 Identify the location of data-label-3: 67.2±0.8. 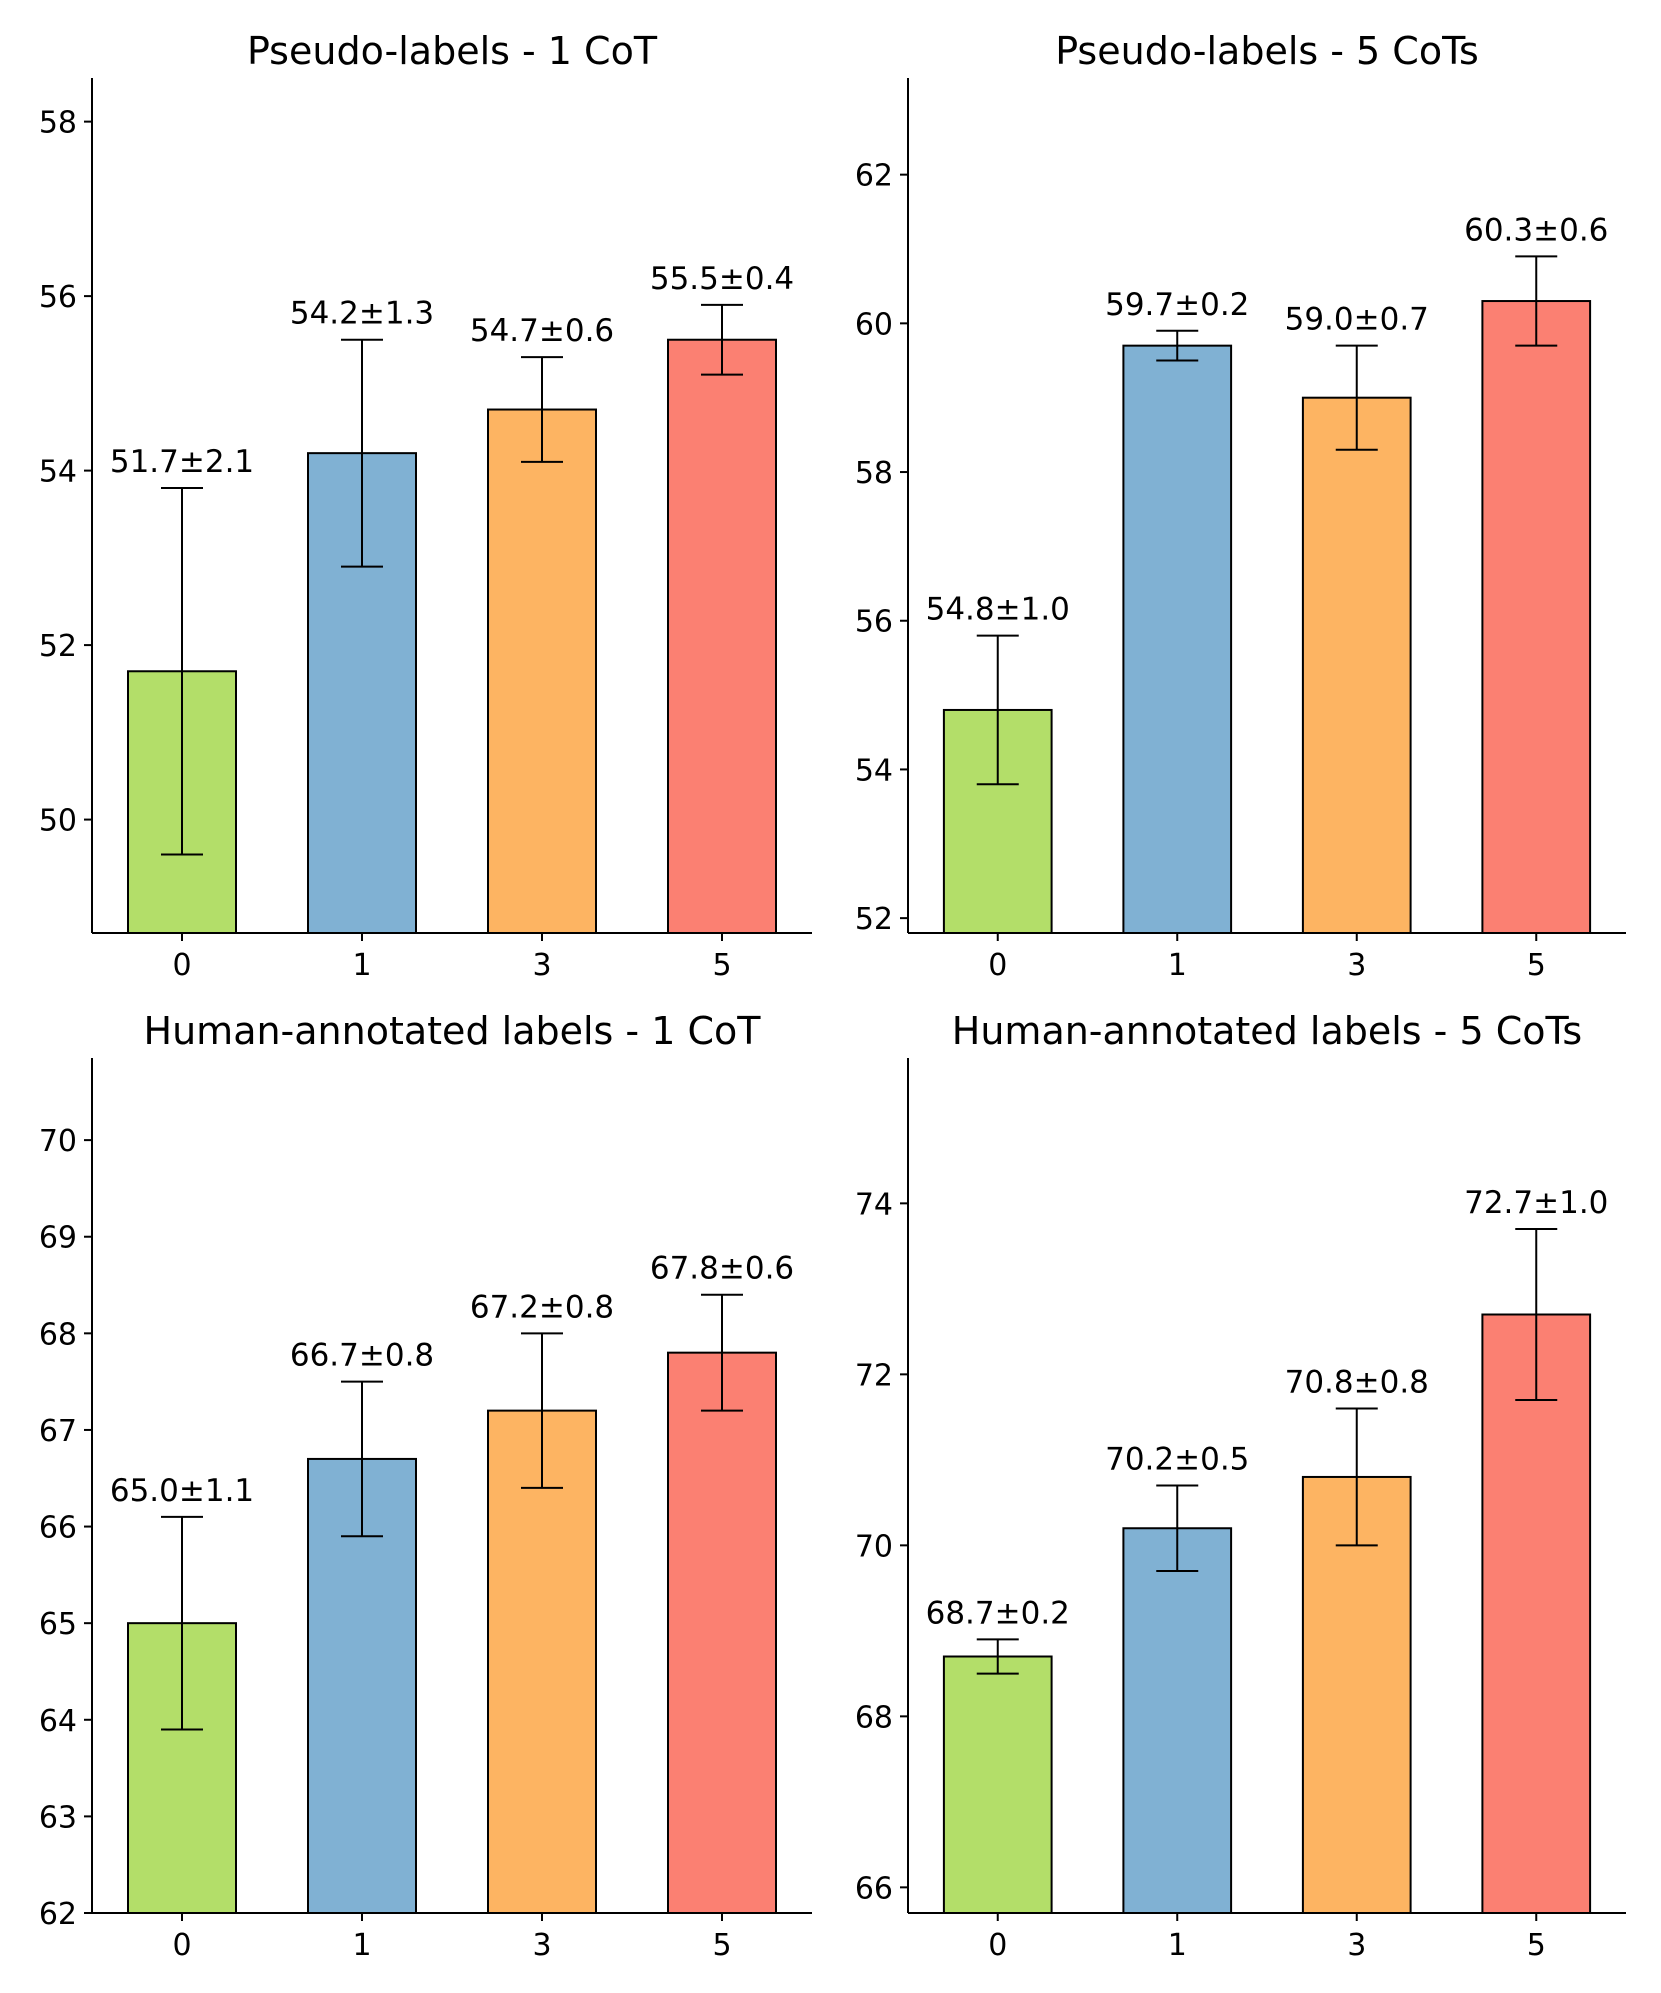
(542, 1307).